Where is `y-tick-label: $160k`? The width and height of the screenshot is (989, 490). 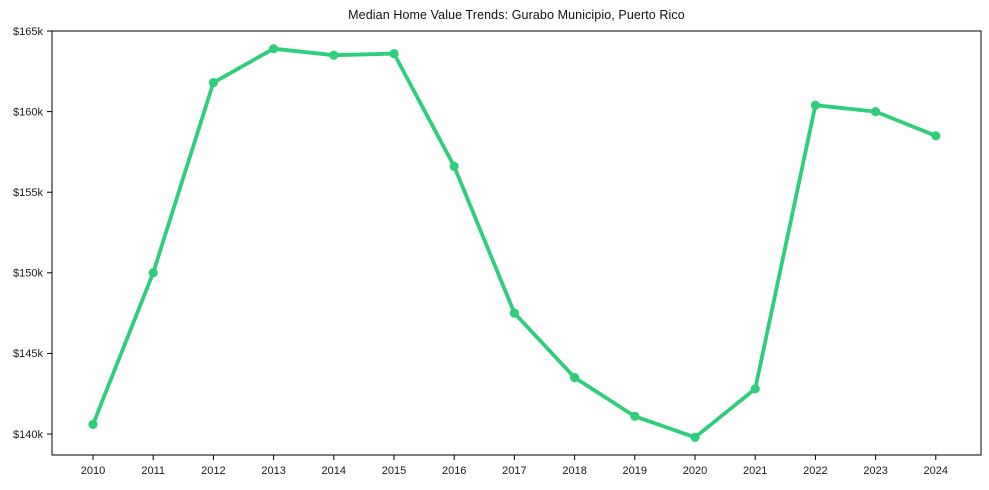 y-tick-label: $160k is located at coordinates (28, 112).